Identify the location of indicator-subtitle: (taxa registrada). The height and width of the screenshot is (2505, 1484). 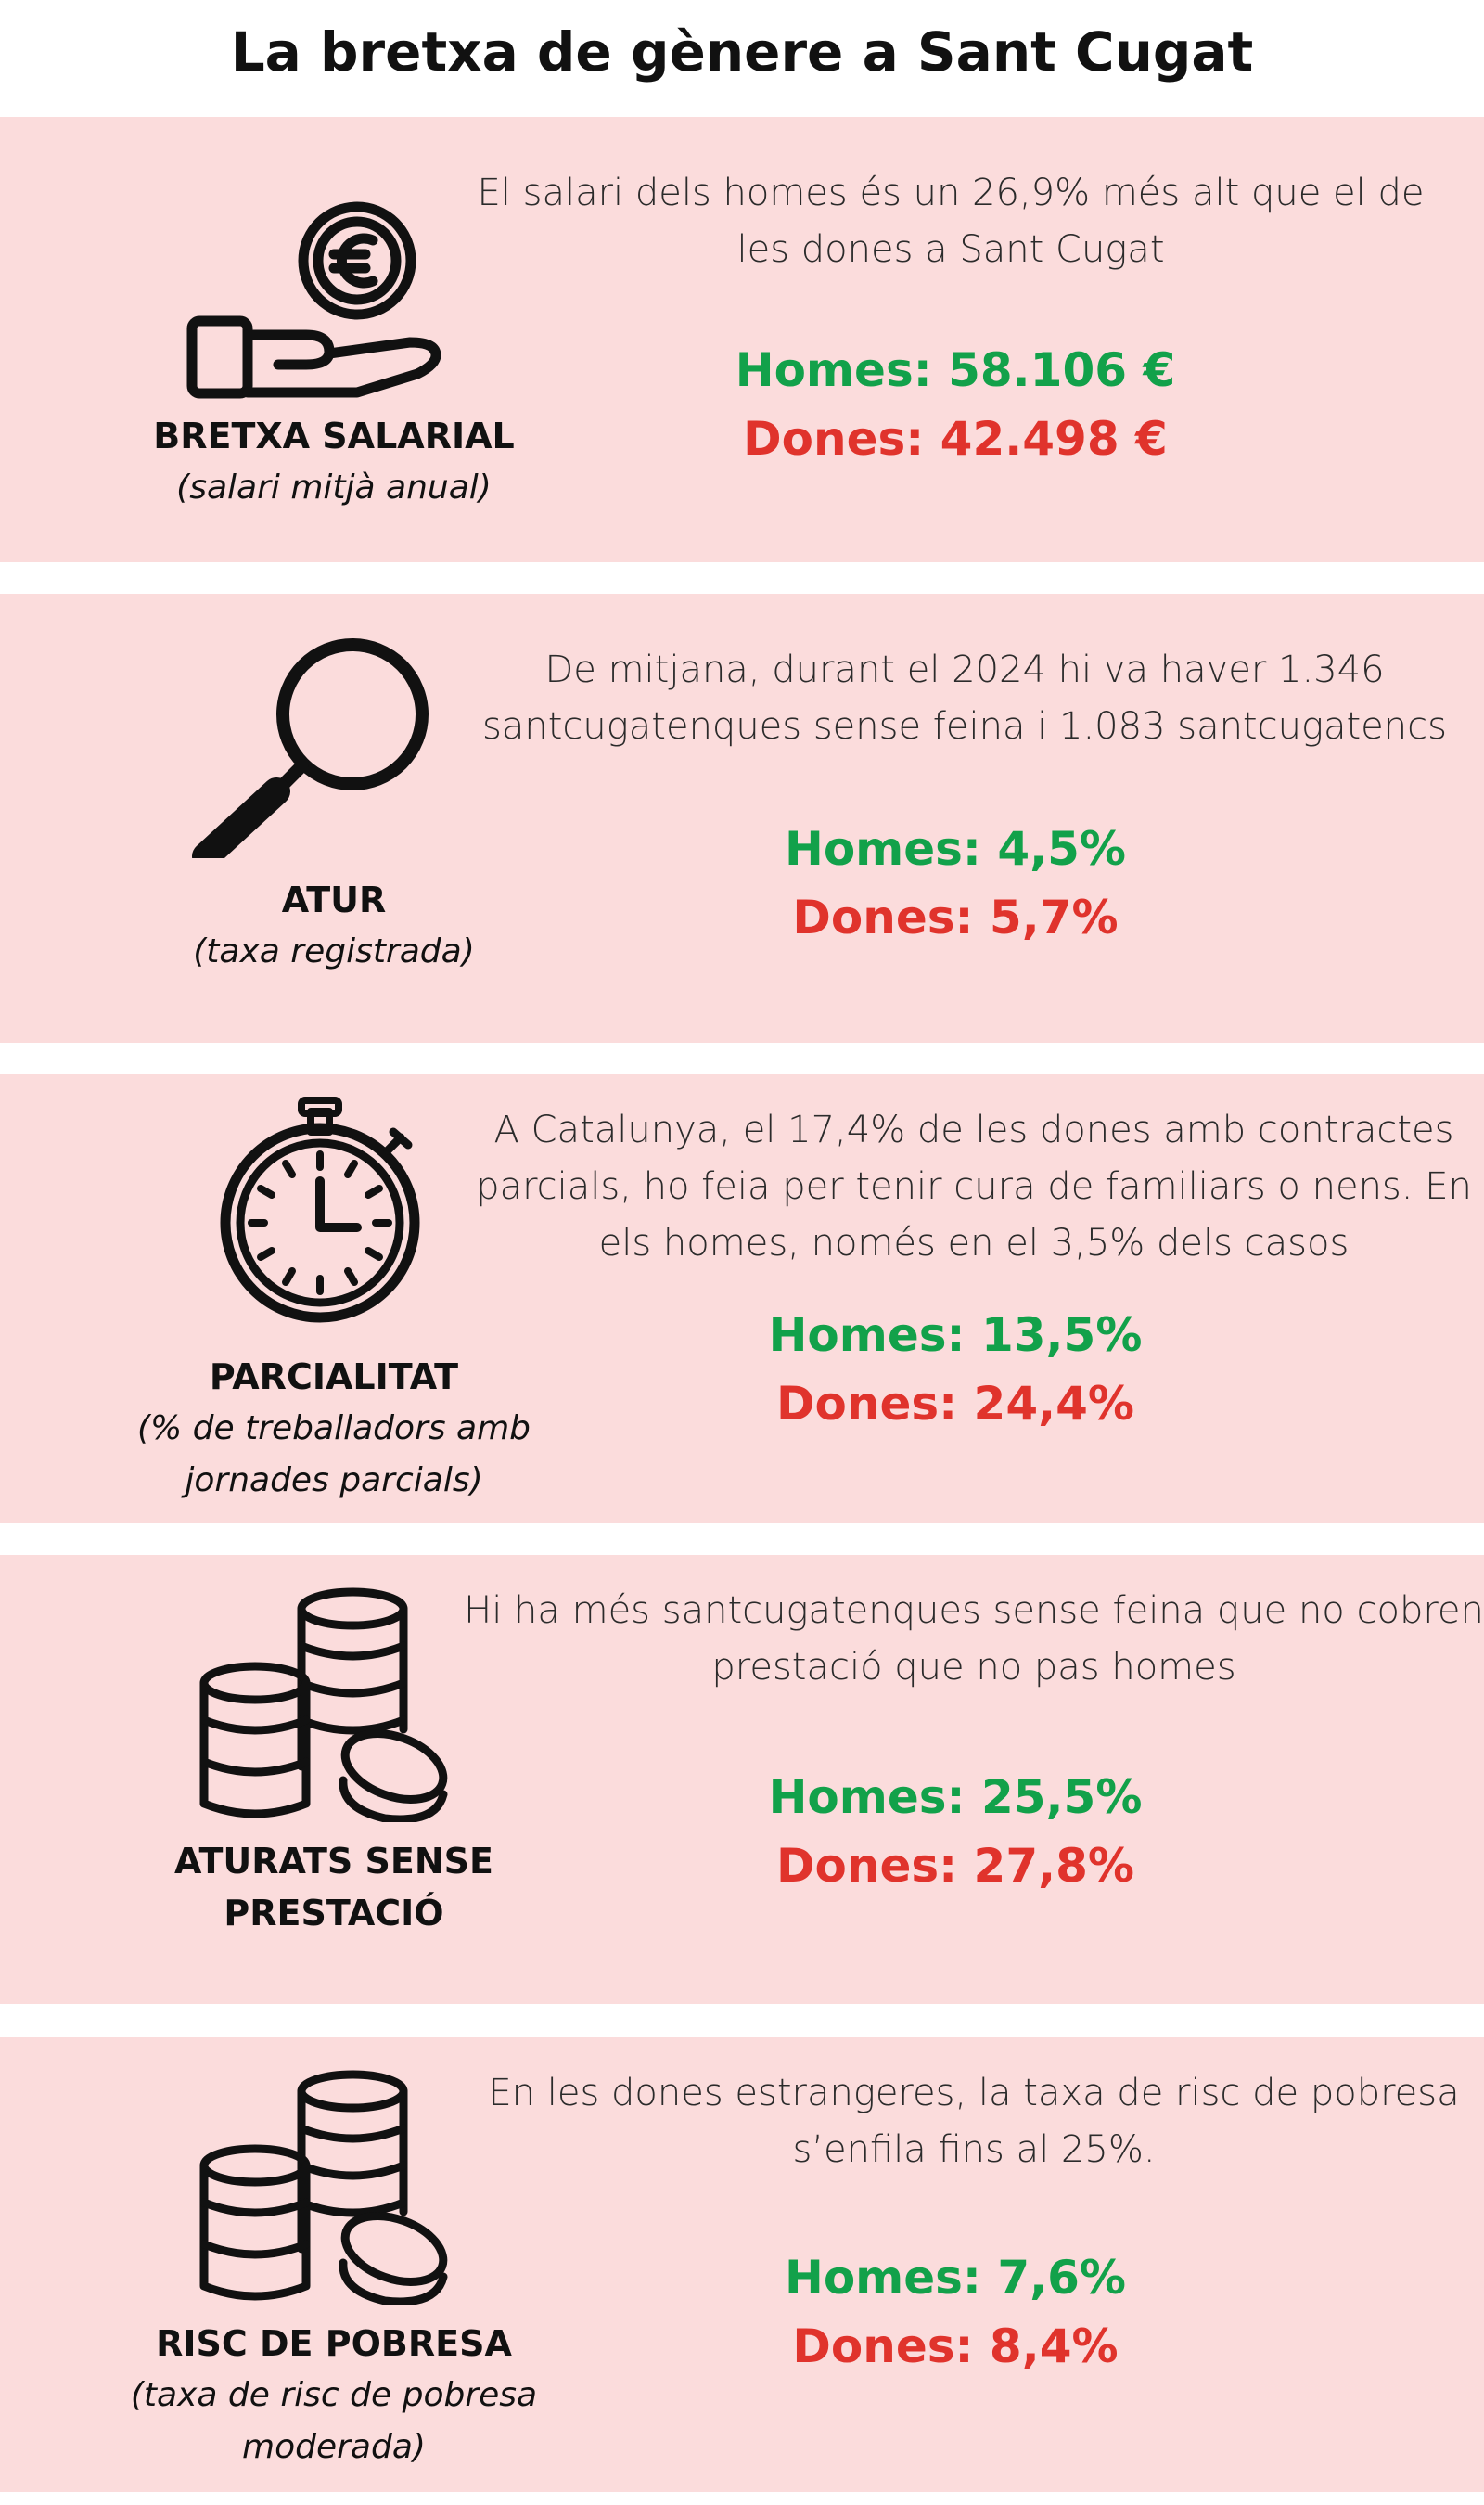
(334, 951).